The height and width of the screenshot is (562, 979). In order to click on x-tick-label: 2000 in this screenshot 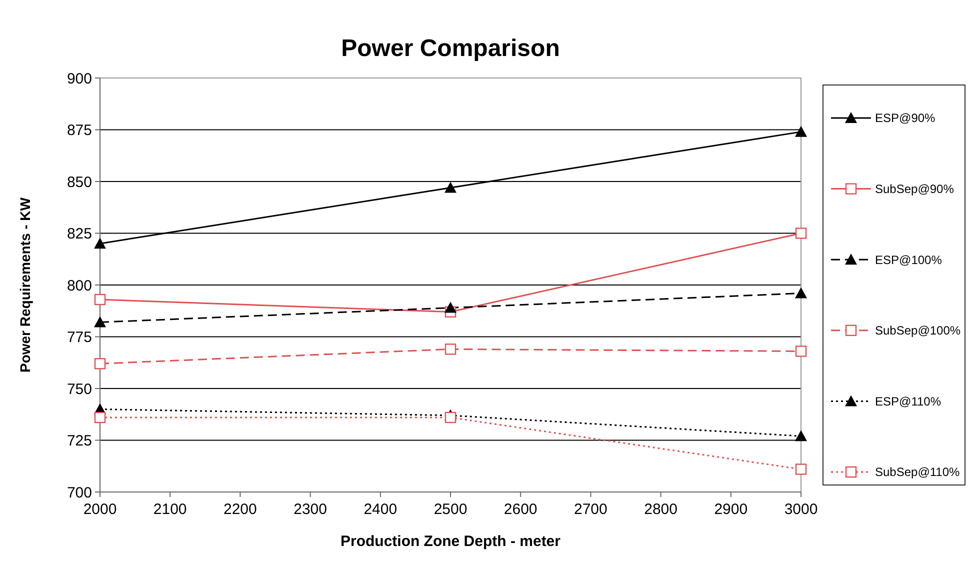, I will do `click(100, 509)`.